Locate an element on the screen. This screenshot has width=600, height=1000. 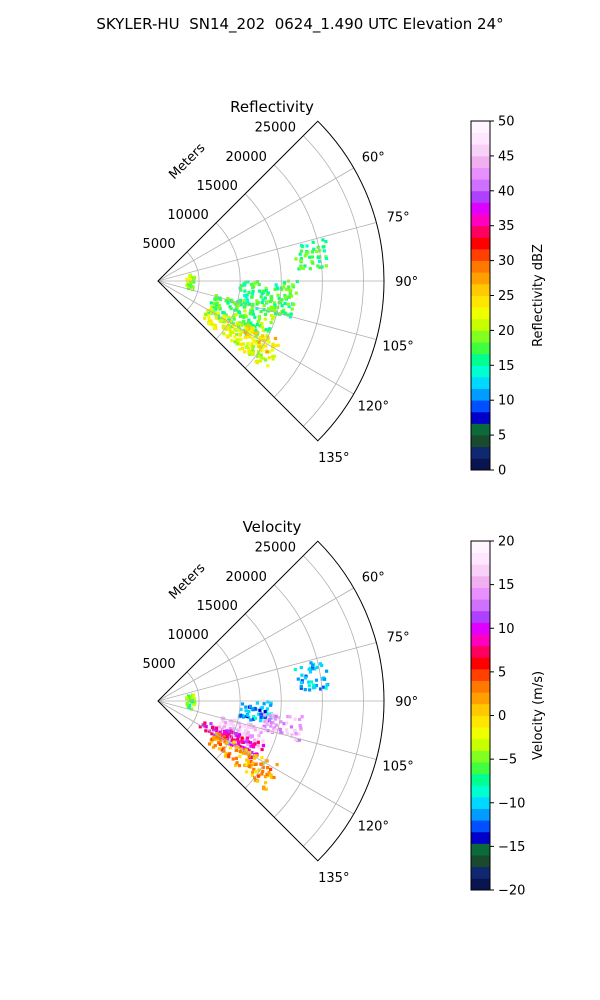
velocity-colorbar-cells is located at coordinates (480, 716).